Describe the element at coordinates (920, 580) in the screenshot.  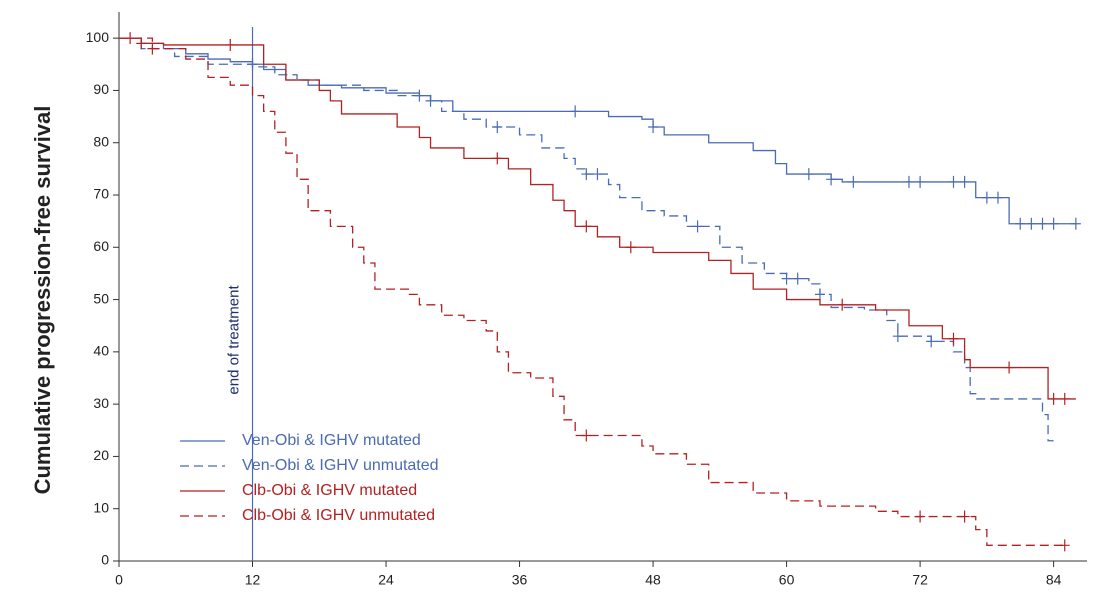
I see `x-tick-label: 72` at that location.